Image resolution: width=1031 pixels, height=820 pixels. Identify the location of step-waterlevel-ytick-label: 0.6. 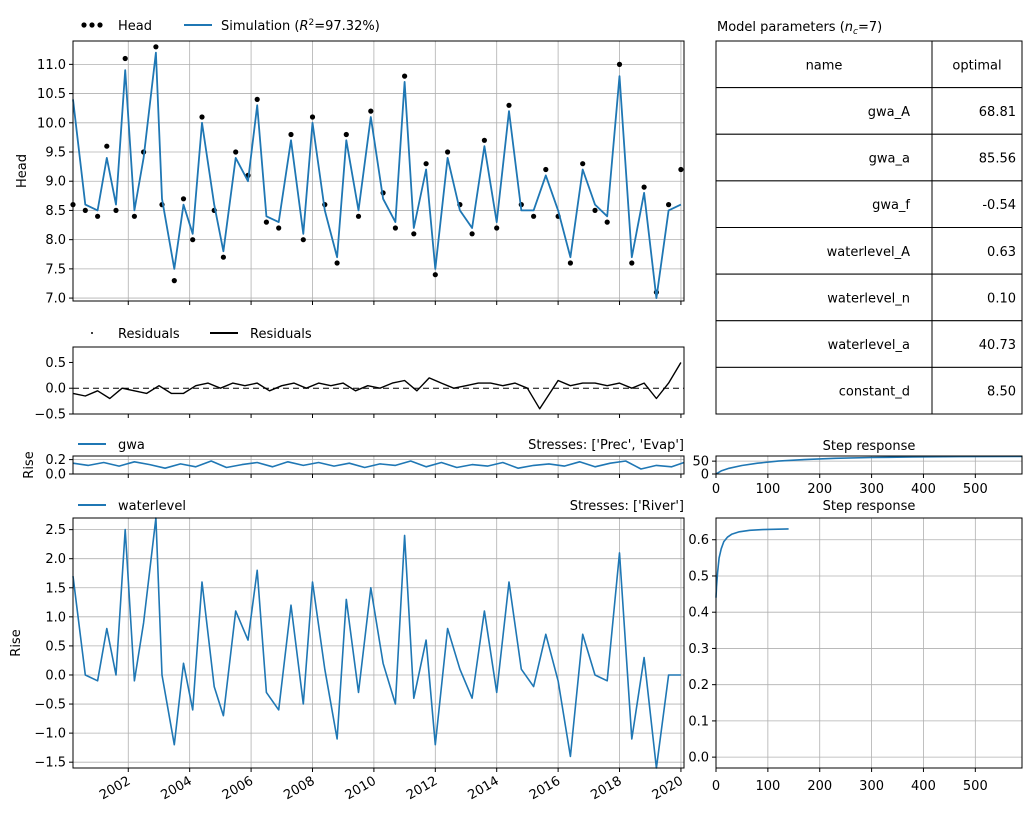
(698, 540).